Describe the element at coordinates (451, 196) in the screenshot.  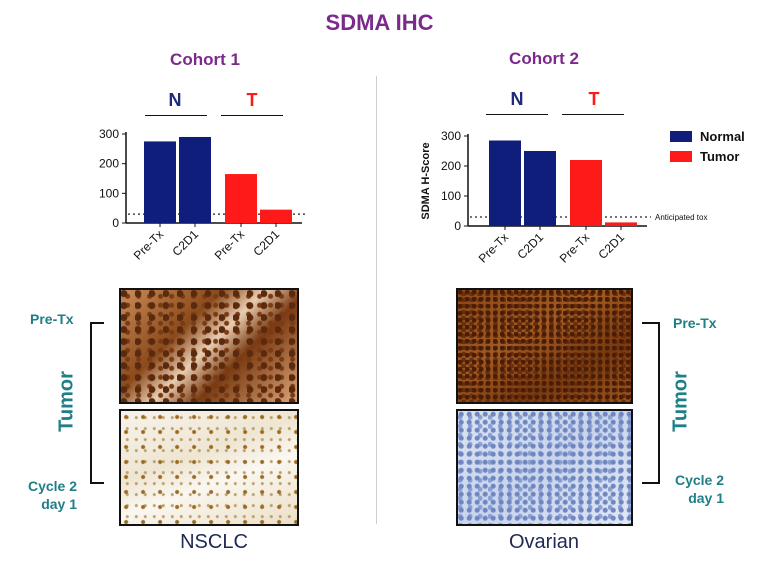
I see `cohort-2-y-tick-label: 100` at that location.